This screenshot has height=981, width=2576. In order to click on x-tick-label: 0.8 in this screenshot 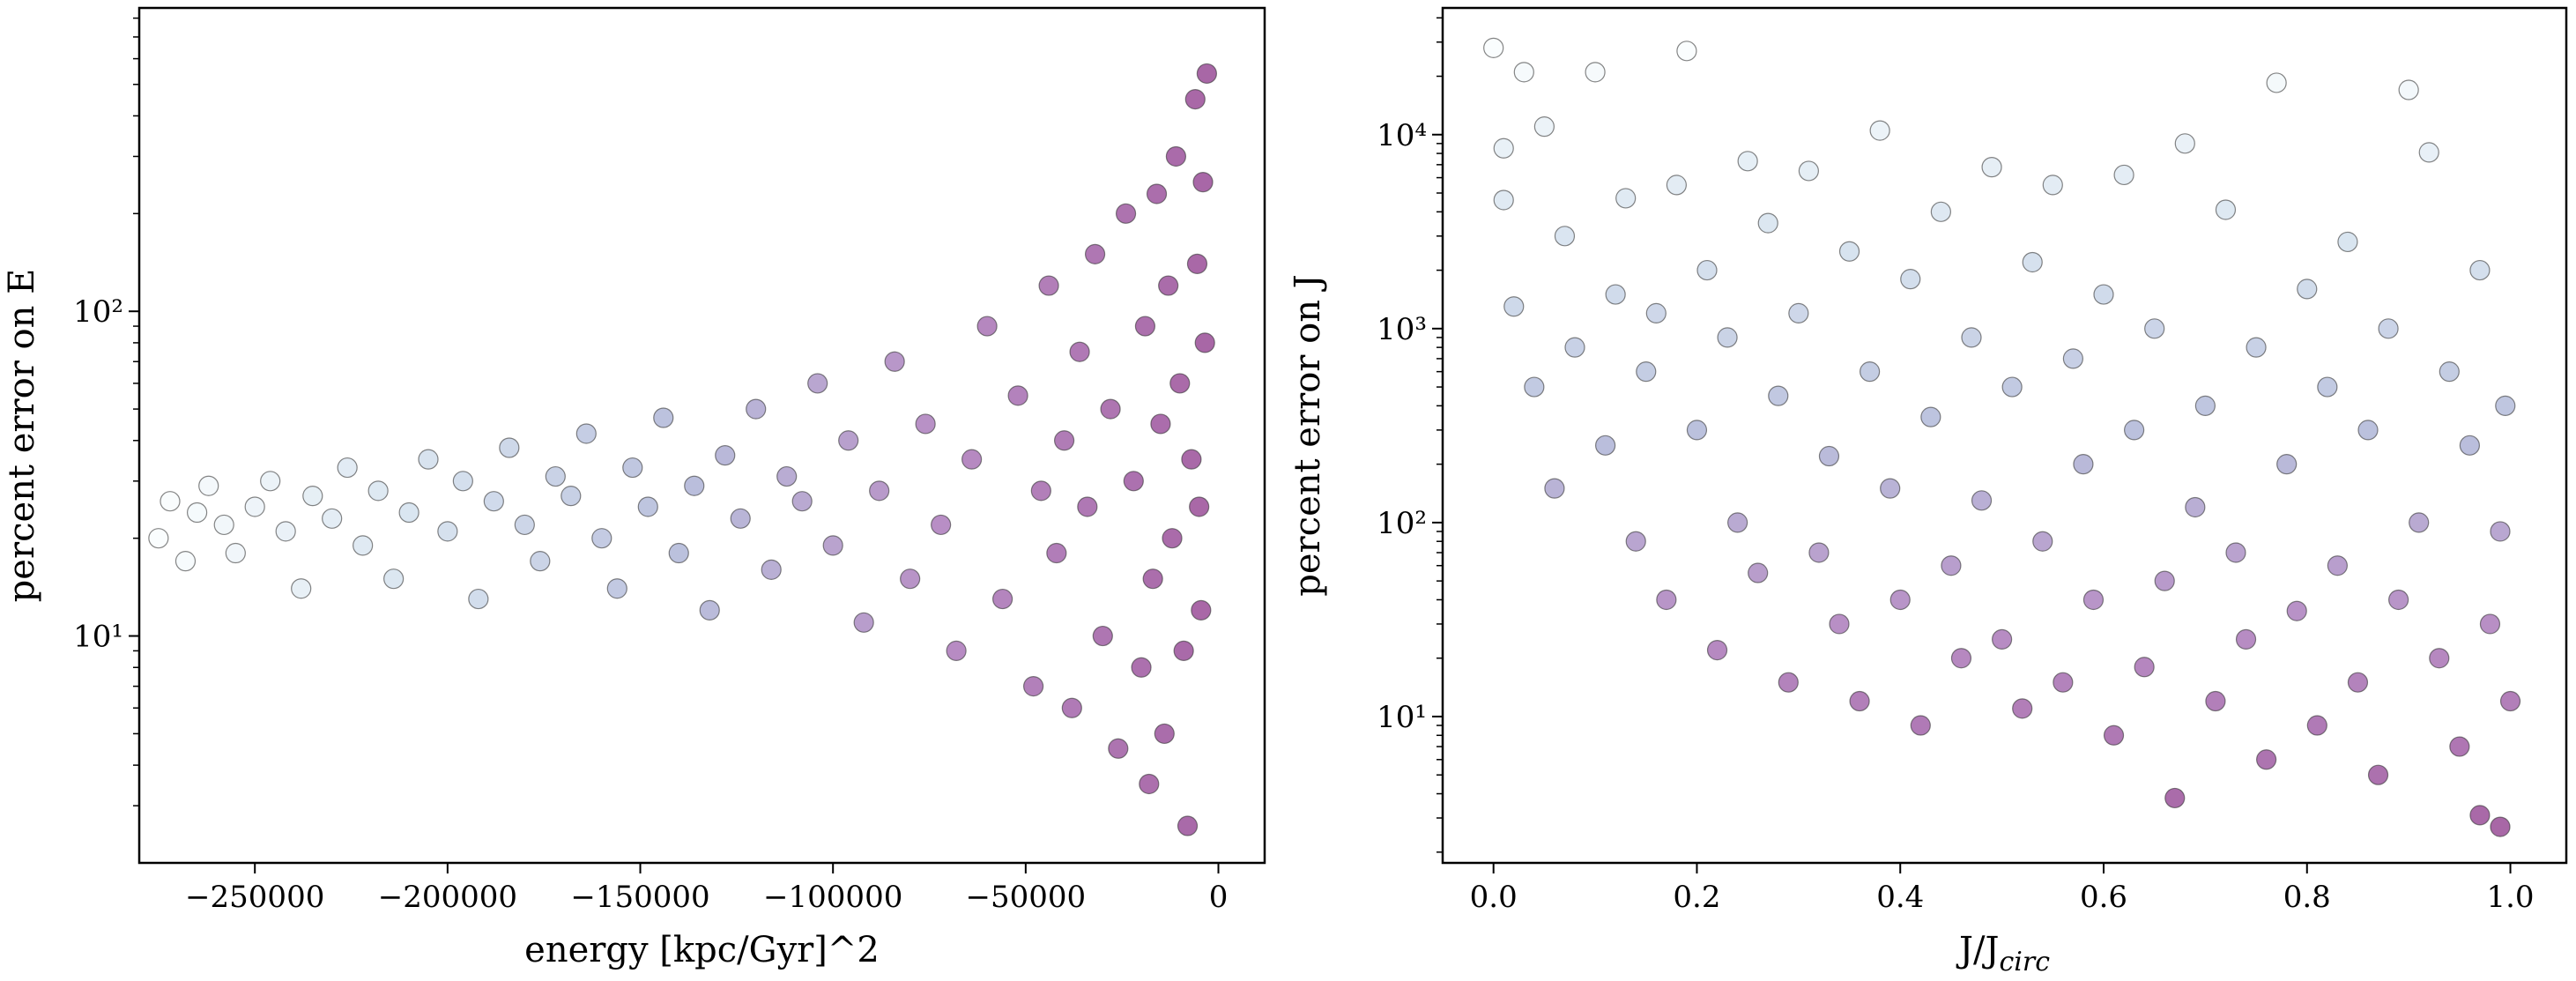, I will do `click(2307, 897)`.